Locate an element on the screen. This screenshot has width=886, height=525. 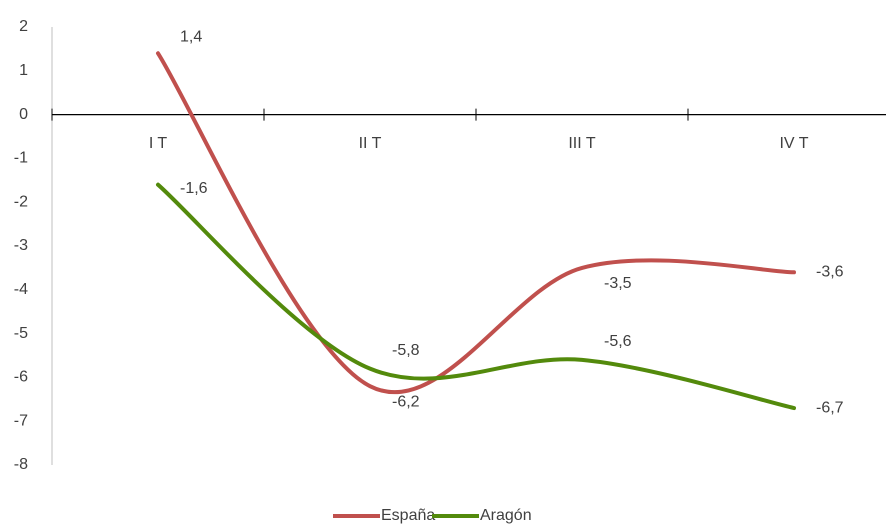
data-label: 1,4 is located at coordinates (191, 36).